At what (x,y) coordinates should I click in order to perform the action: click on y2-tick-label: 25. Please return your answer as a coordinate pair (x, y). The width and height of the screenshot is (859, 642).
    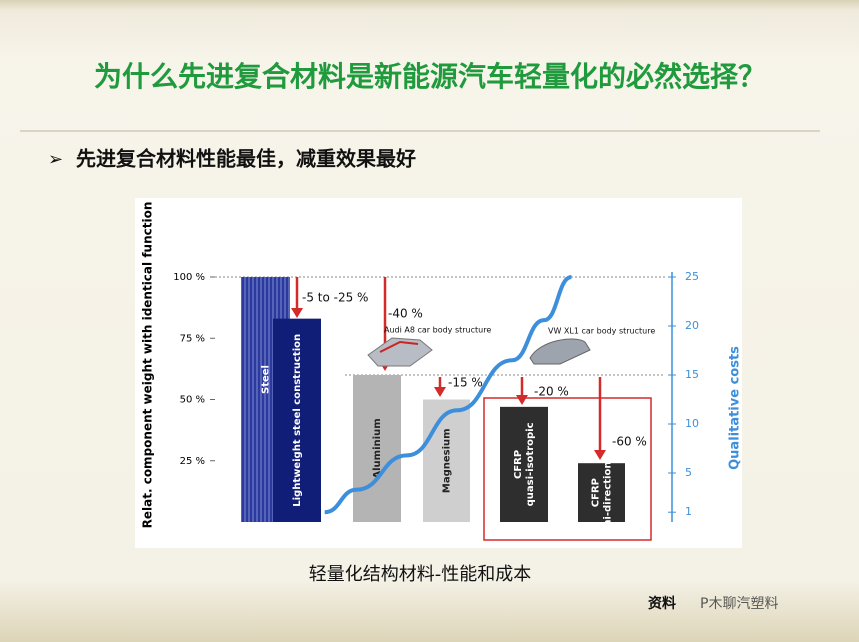
    Looking at the image, I should click on (692, 276).